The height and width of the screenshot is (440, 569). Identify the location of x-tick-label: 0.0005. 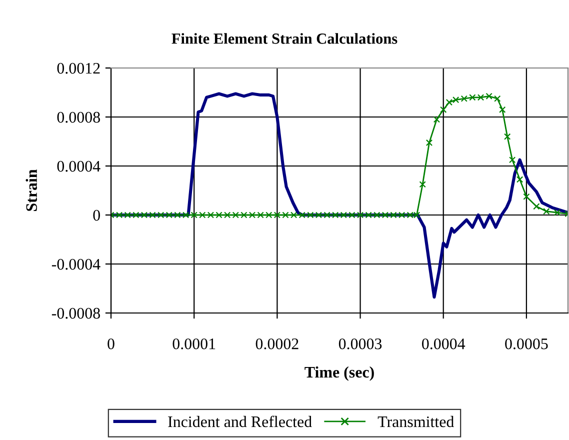
(526, 344).